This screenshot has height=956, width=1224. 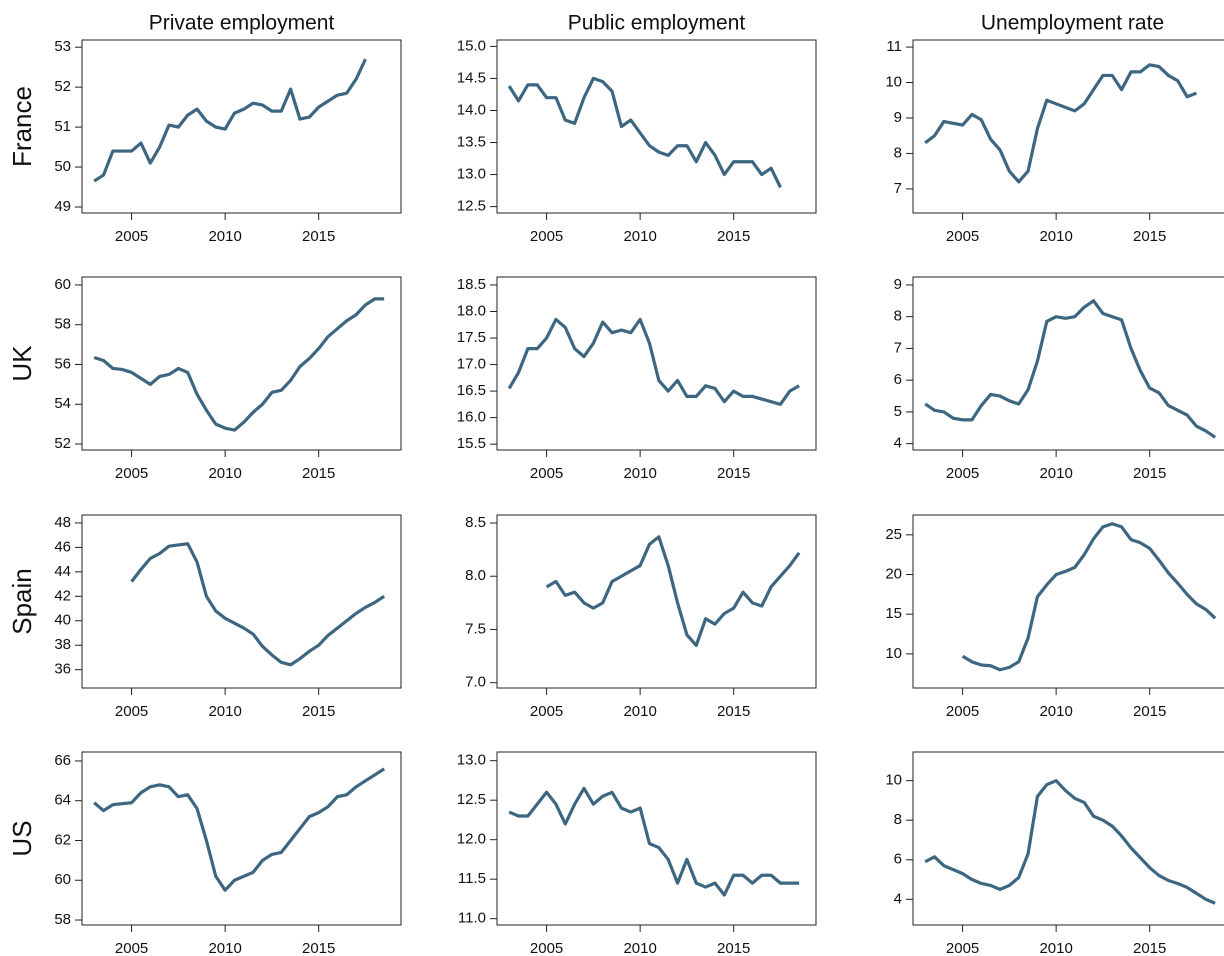 What do you see at coordinates (471, 337) in the screenshot?
I see `y-tick-label: 17.5` at bounding box center [471, 337].